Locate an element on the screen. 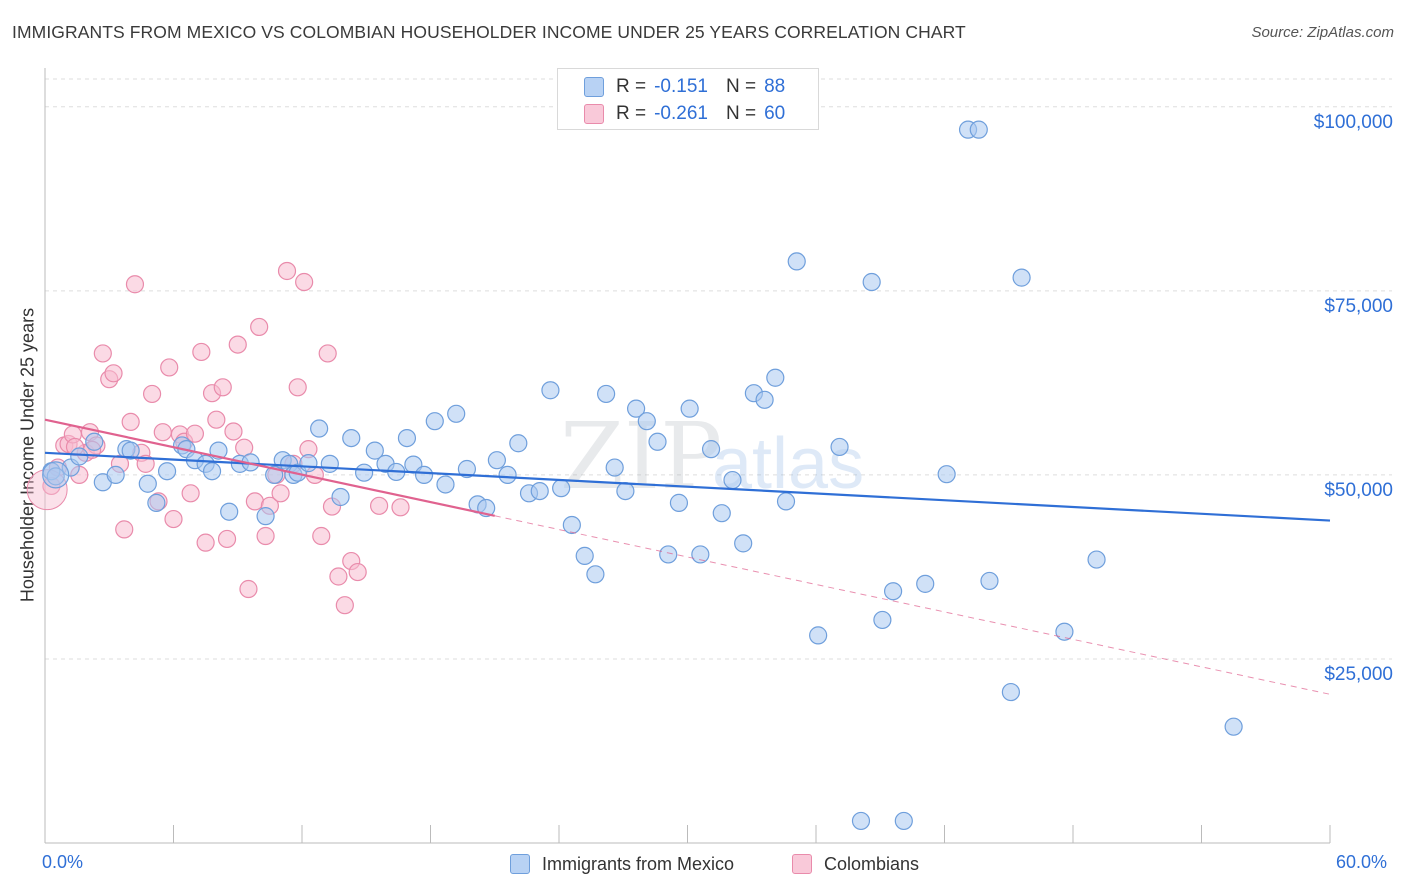  legend-n-value: 88 is located at coordinates (775, 86).